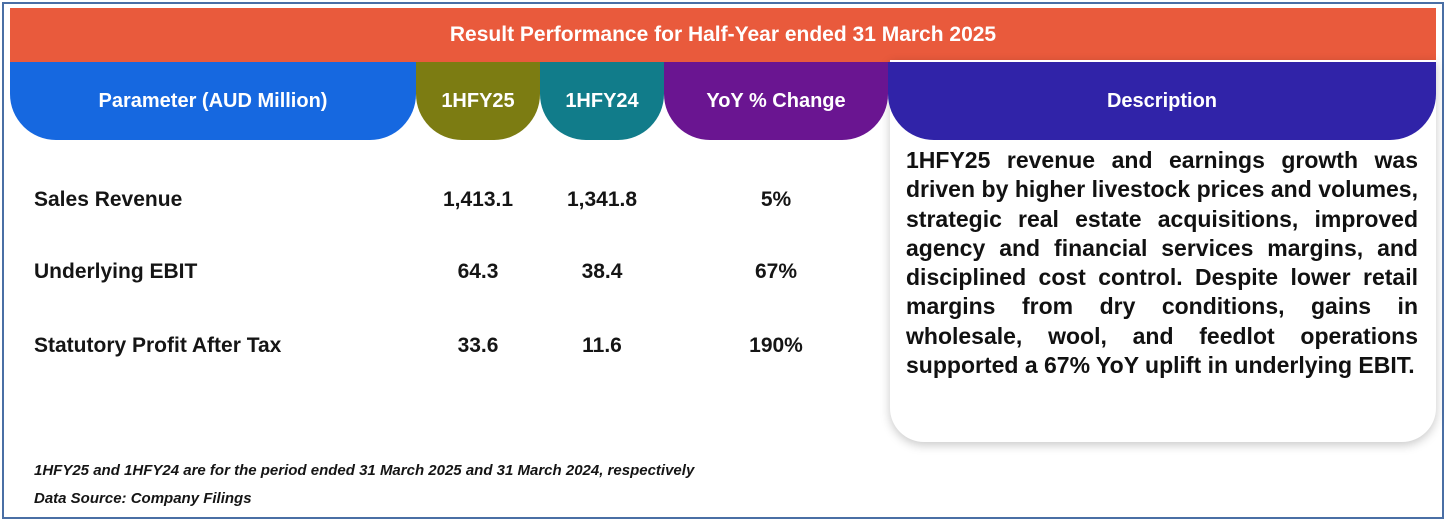  I want to click on header-parameter: Parameter (AUD Million), so click(213, 101).